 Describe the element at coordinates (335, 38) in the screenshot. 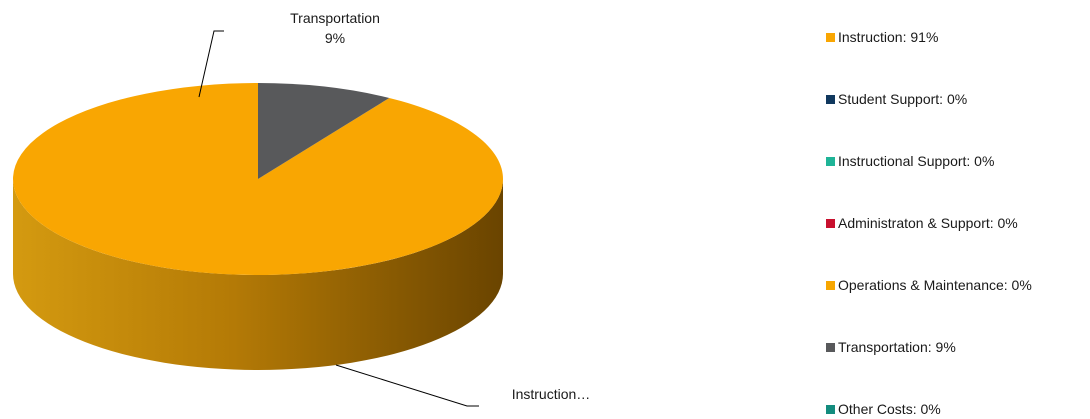

I see `data-label-transportation-value: 9%` at that location.